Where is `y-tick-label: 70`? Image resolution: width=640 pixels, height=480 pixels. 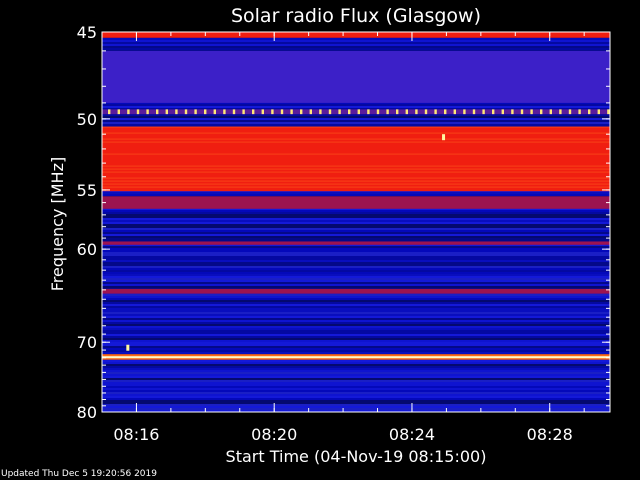
y-tick-label: 70 is located at coordinates (87, 342).